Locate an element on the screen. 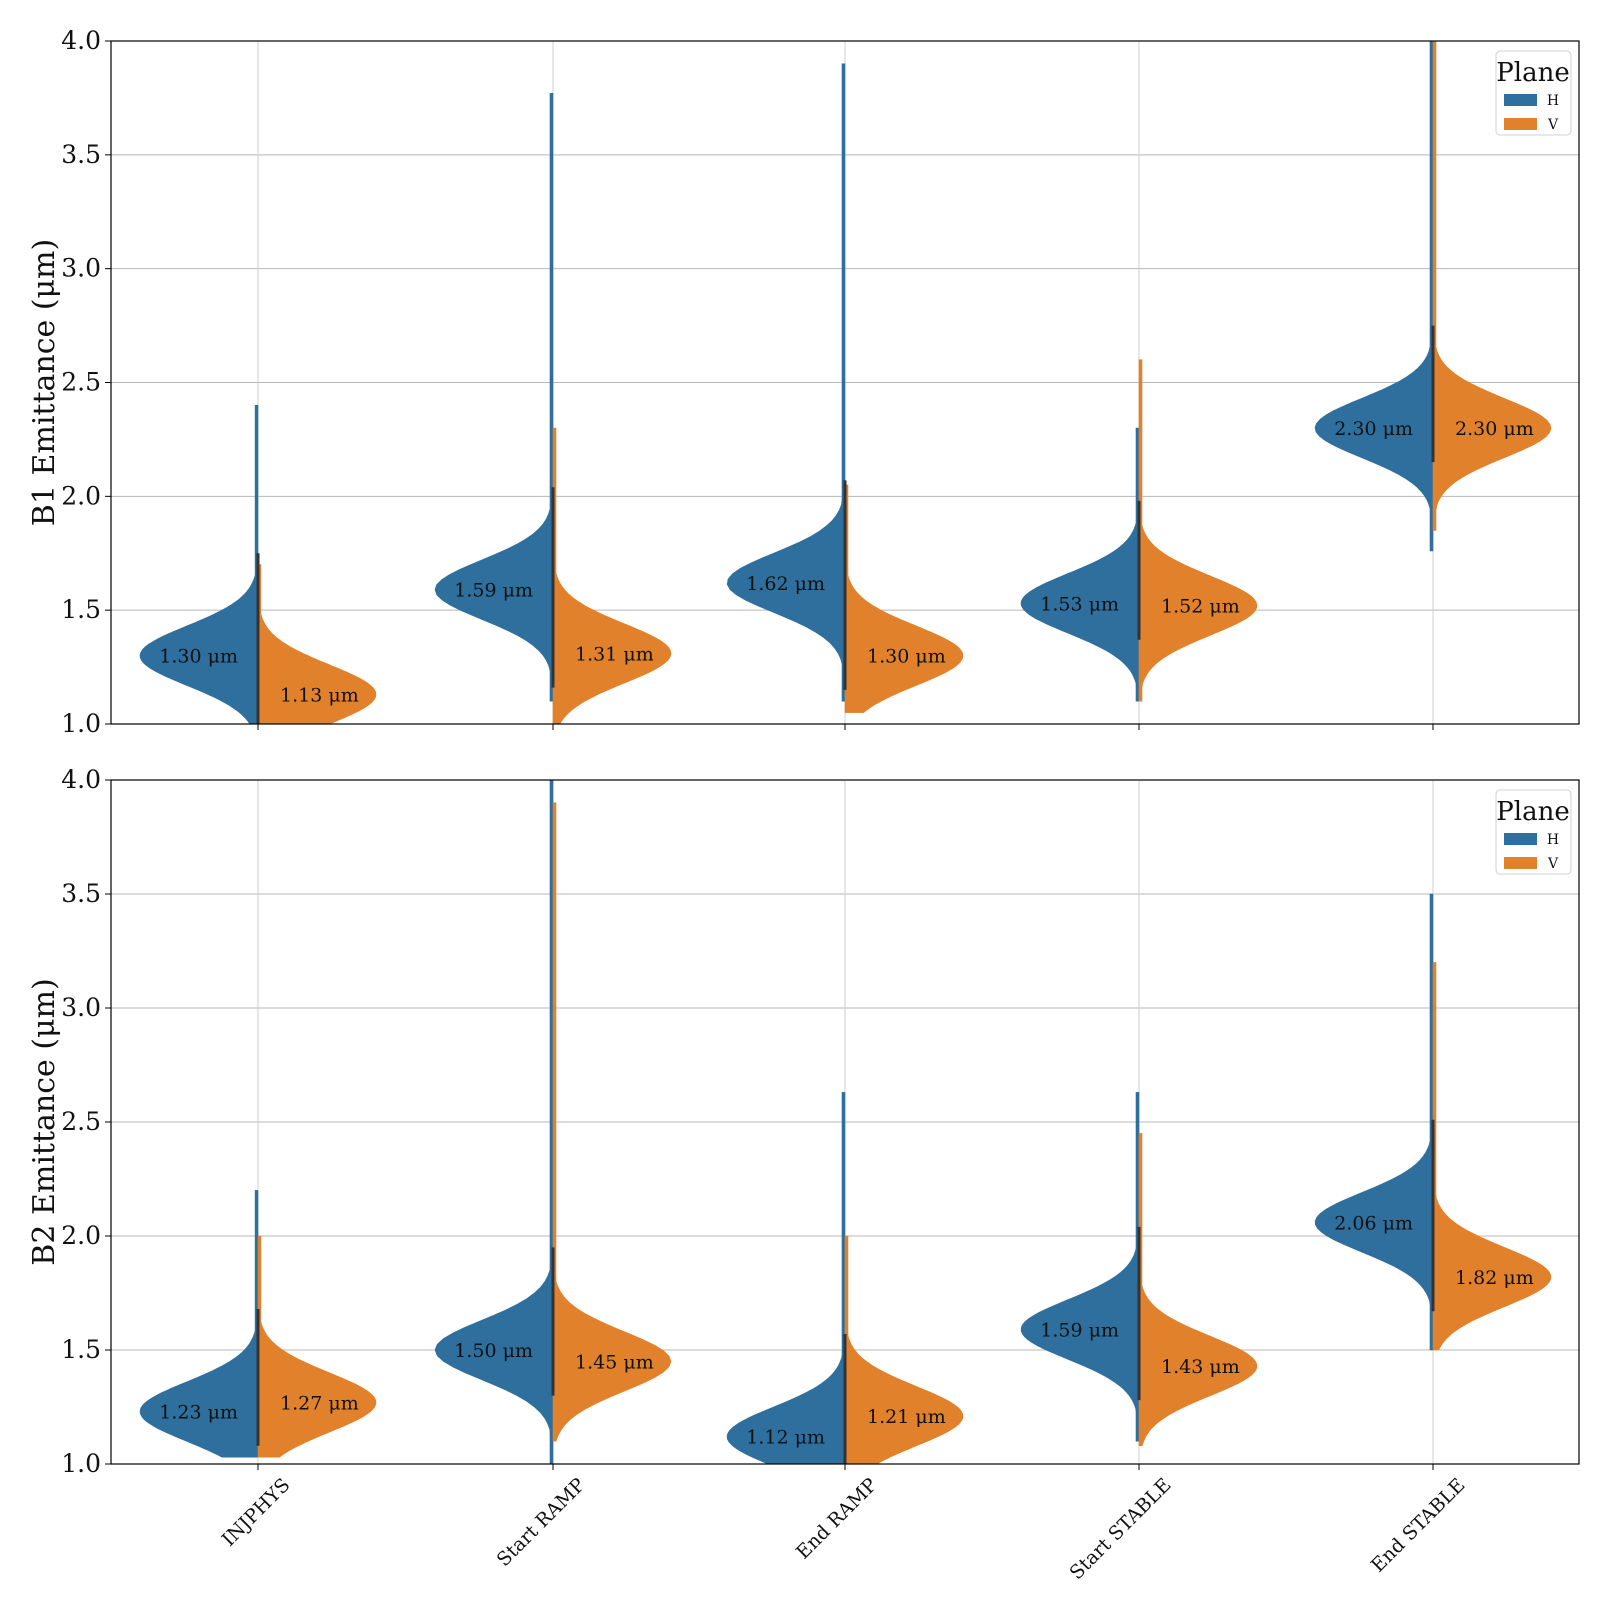 The image size is (1600, 1600). y-axis-label: B1 Emittance (μm) is located at coordinates (44, 382).